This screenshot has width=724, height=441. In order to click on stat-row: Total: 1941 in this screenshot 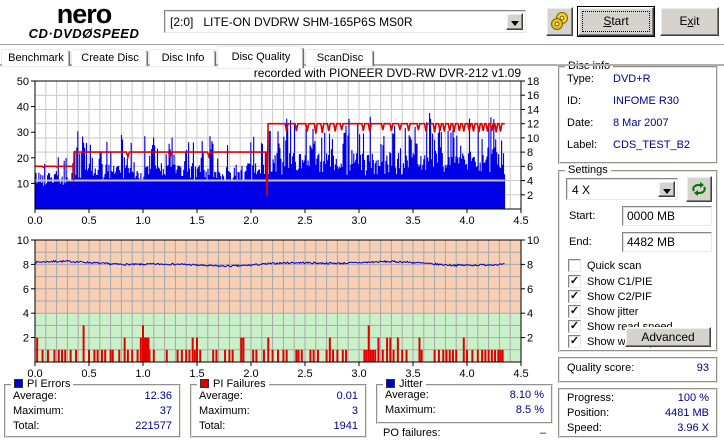, I will do `click(278, 426)`.